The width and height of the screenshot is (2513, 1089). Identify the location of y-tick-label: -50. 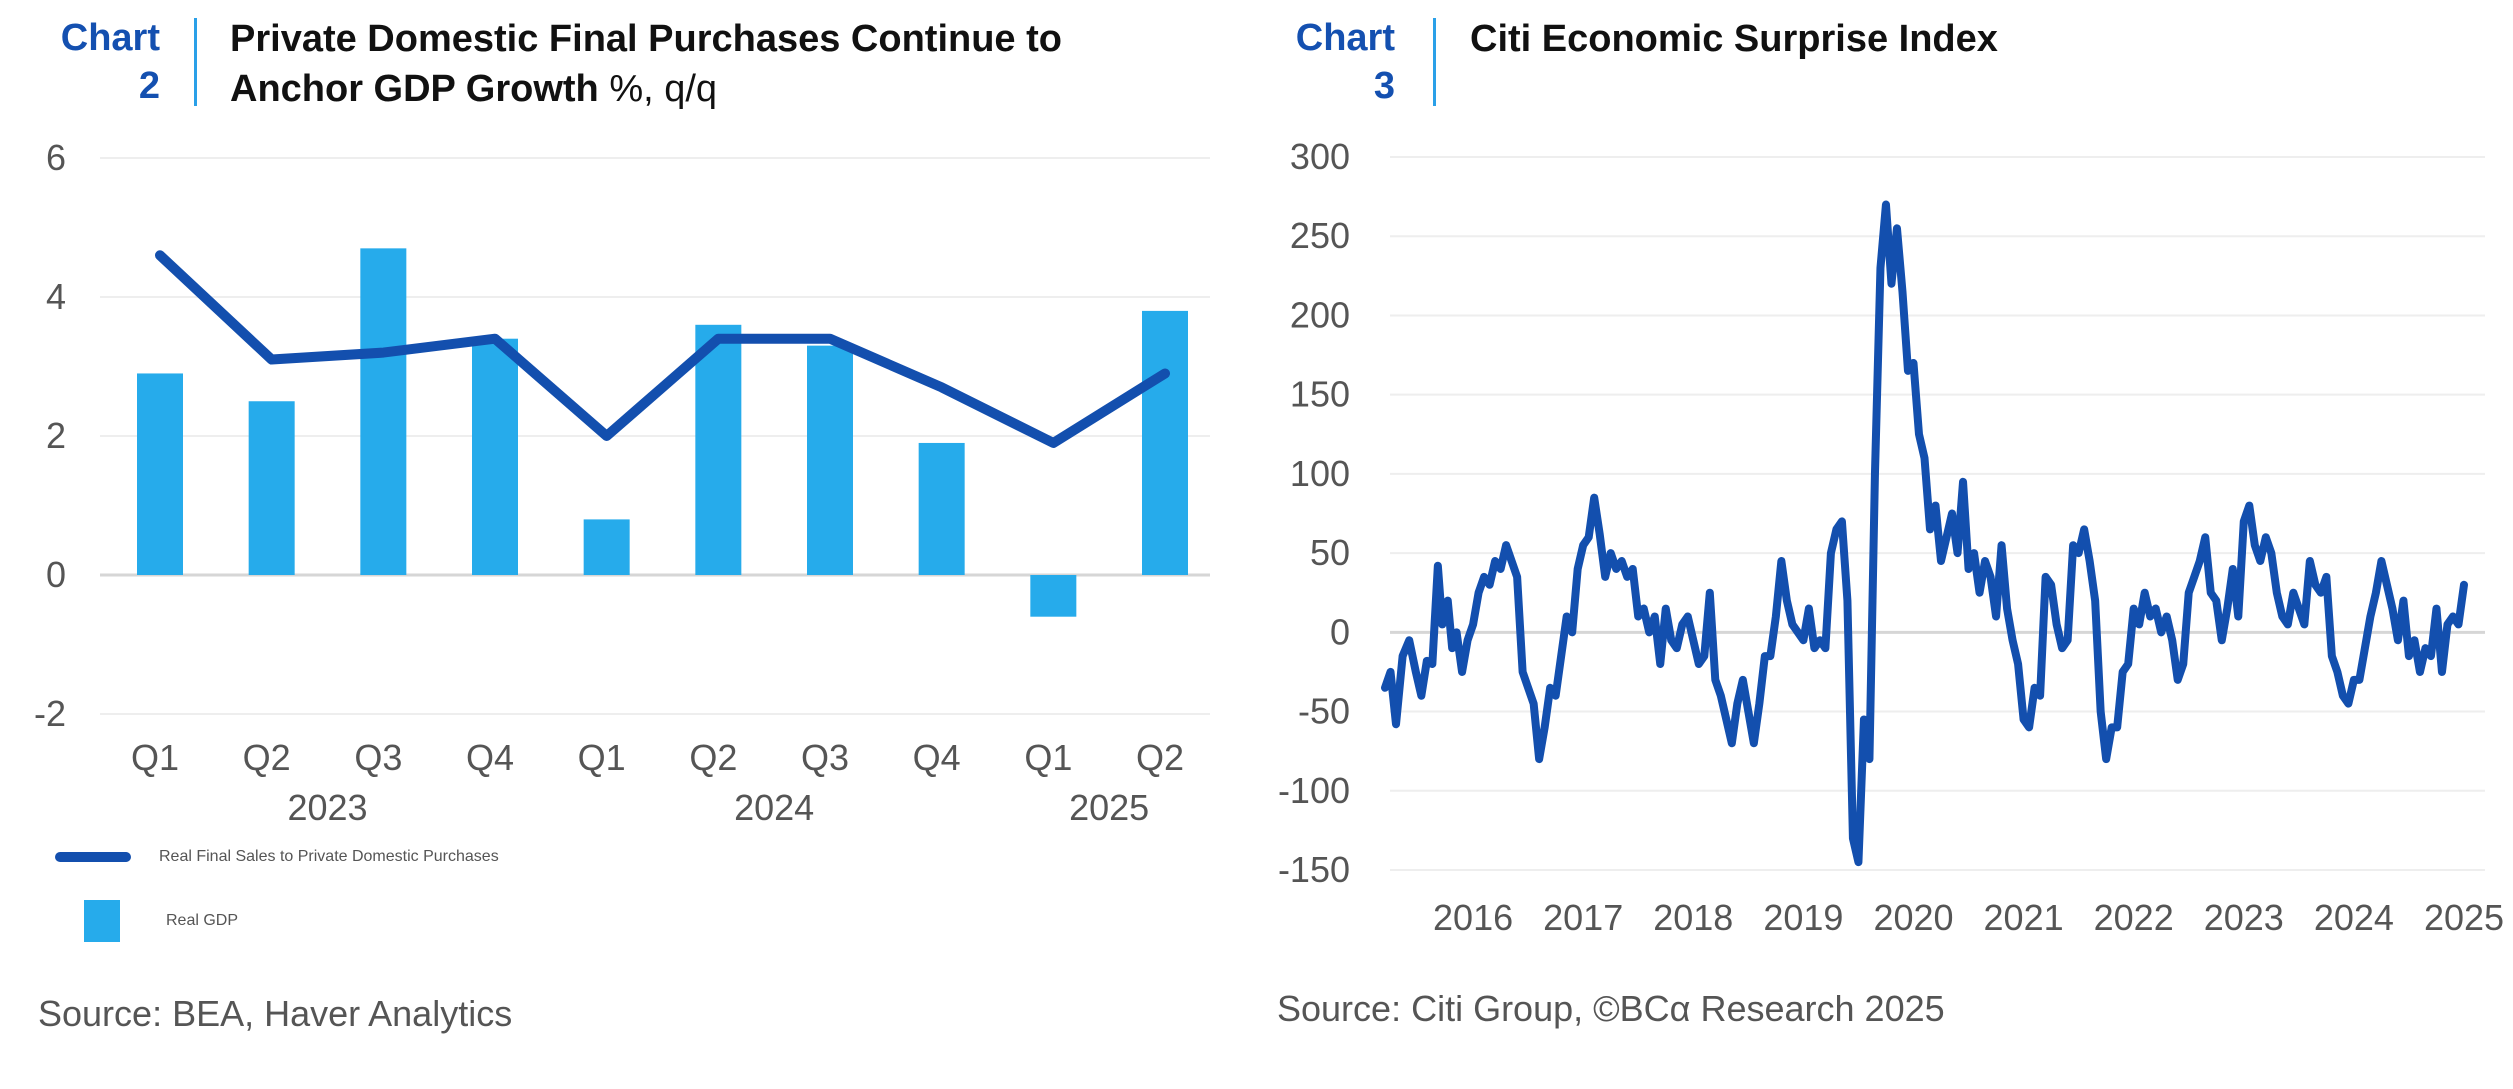
(1324, 711).